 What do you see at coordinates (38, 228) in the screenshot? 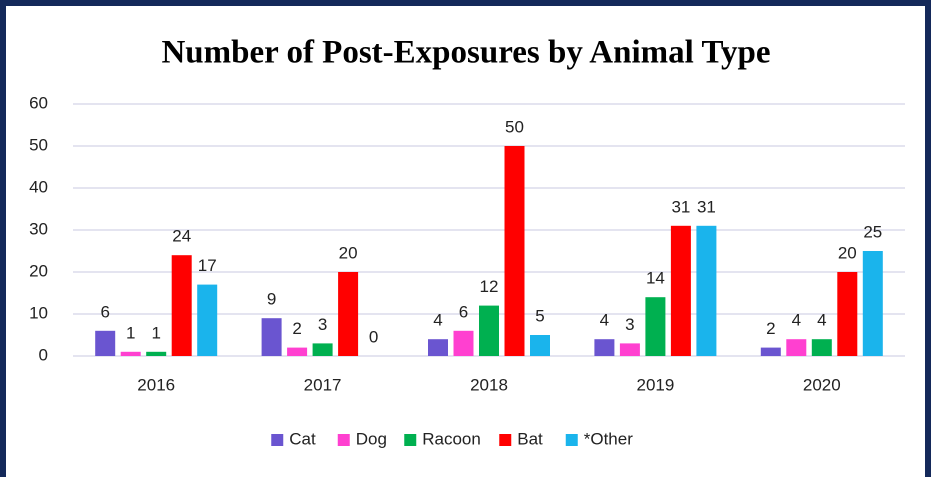
I see `y-tick-label: 30` at bounding box center [38, 228].